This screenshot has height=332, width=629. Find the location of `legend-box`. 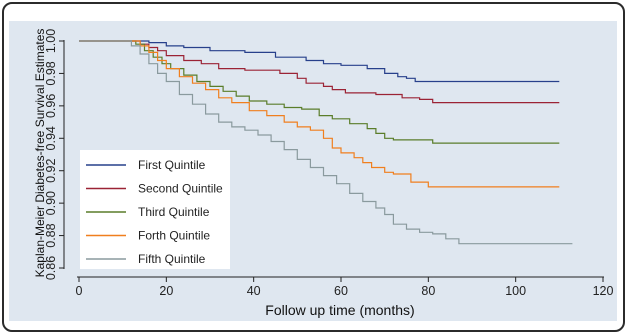

legend-box is located at coordinates (155, 209).